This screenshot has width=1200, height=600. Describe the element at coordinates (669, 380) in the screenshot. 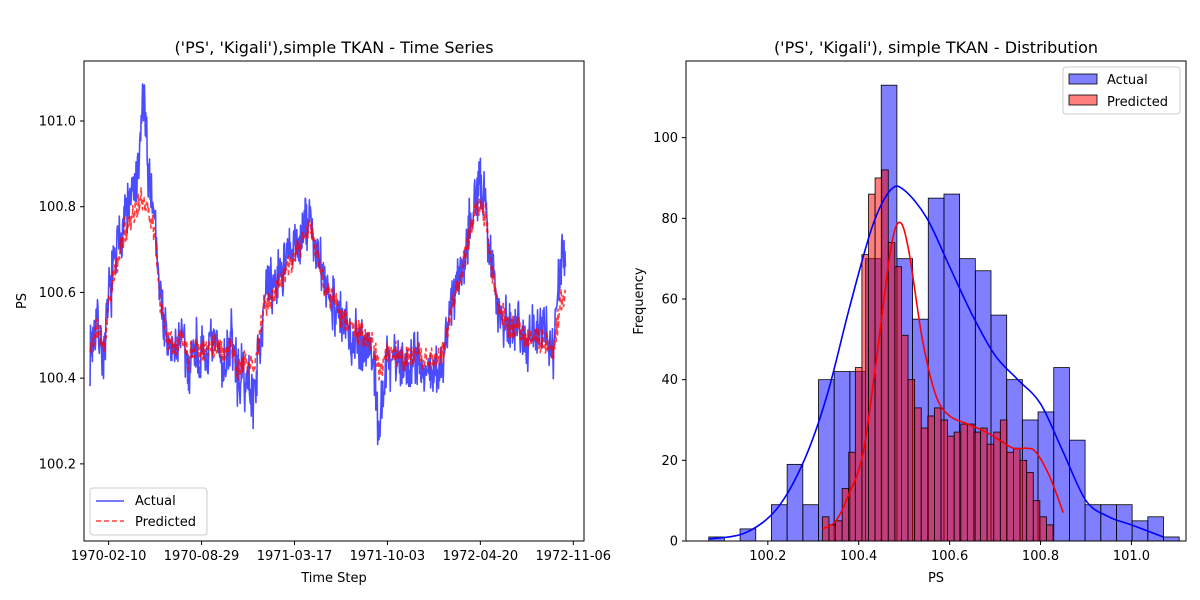

I see `y-tick-label: 40` at that location.